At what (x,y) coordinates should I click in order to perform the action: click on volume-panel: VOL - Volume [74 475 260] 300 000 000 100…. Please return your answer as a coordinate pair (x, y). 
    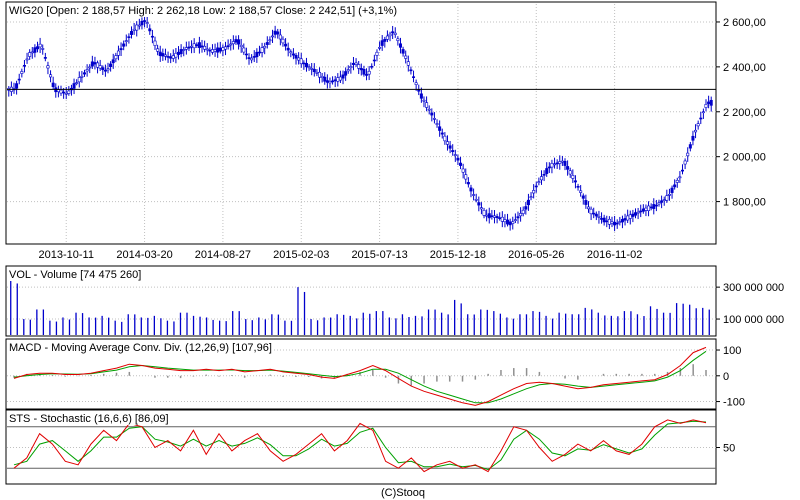
    Looking at the image, I should click on (394, 301).